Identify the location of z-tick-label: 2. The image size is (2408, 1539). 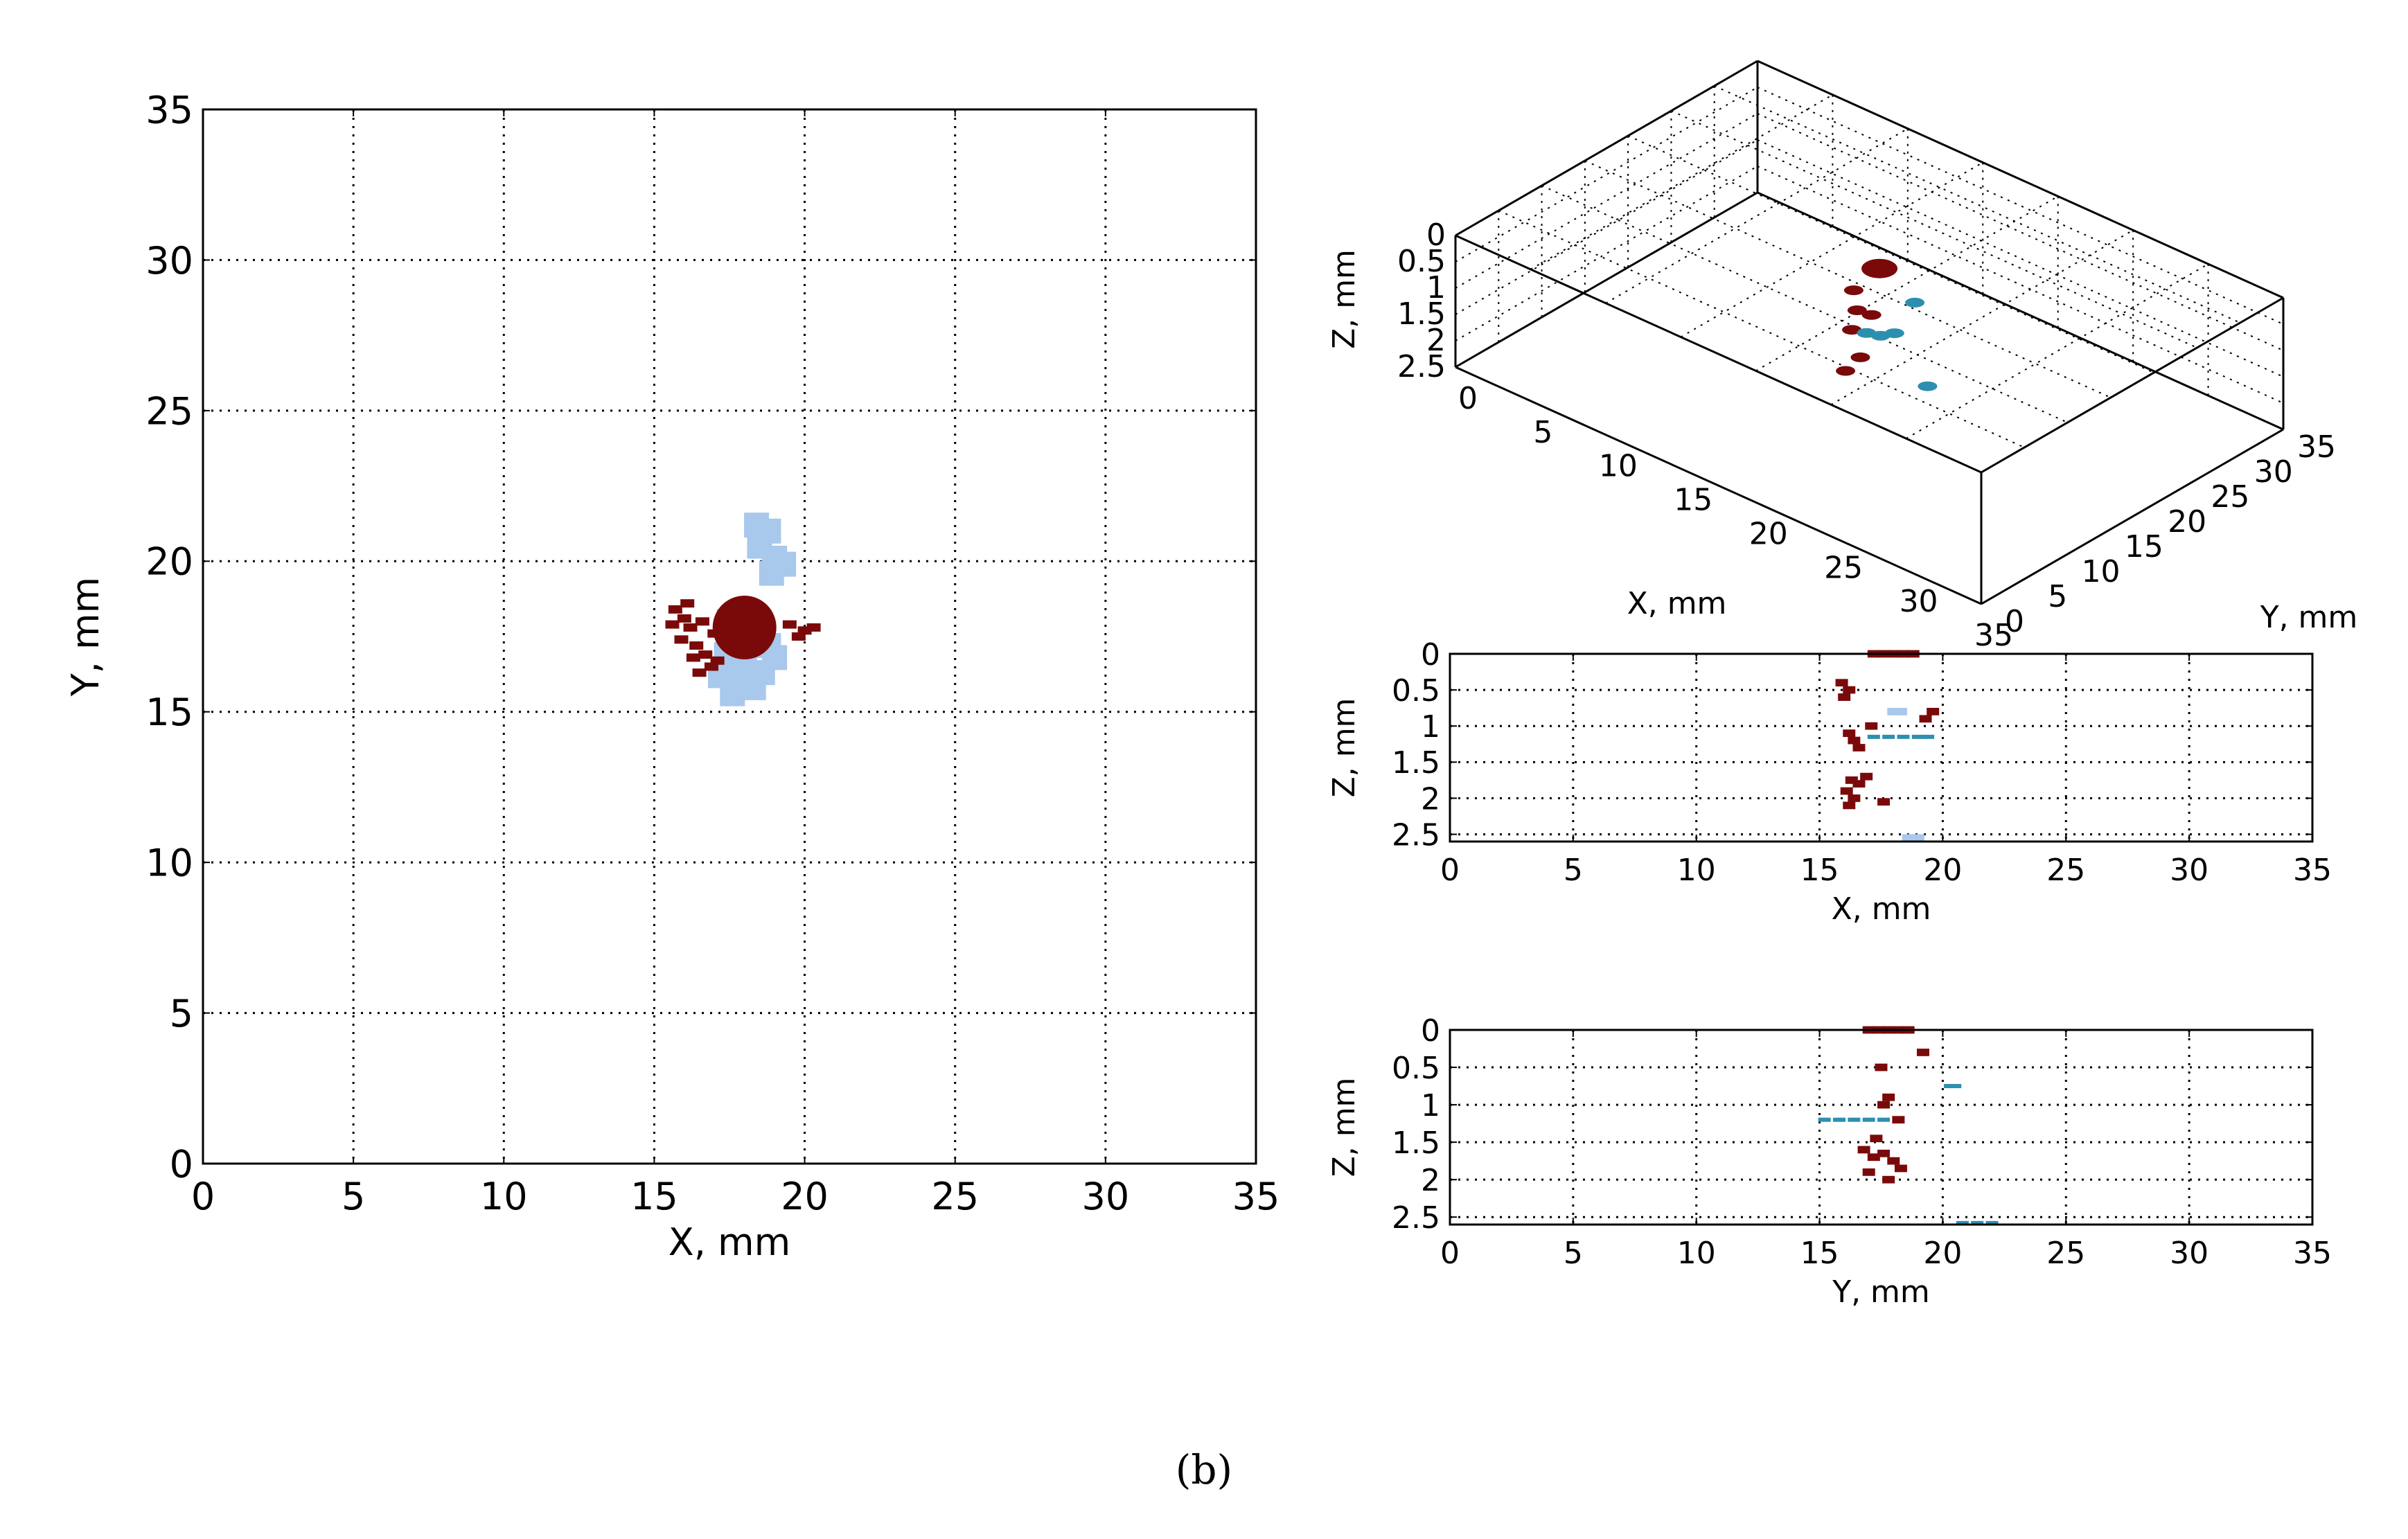
(1436, 340).